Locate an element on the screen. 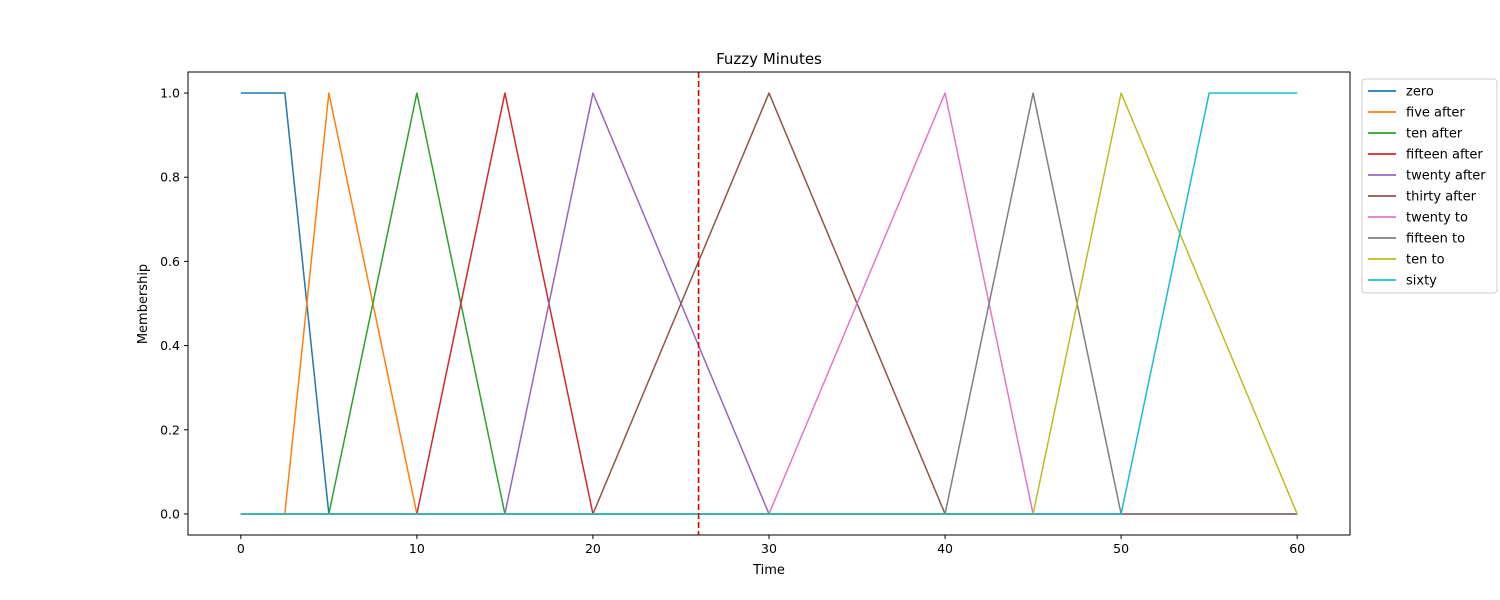 The height and width of the screenshot is (600, 1500). x-tick-label: 30 is located at coordinates (769, 548).